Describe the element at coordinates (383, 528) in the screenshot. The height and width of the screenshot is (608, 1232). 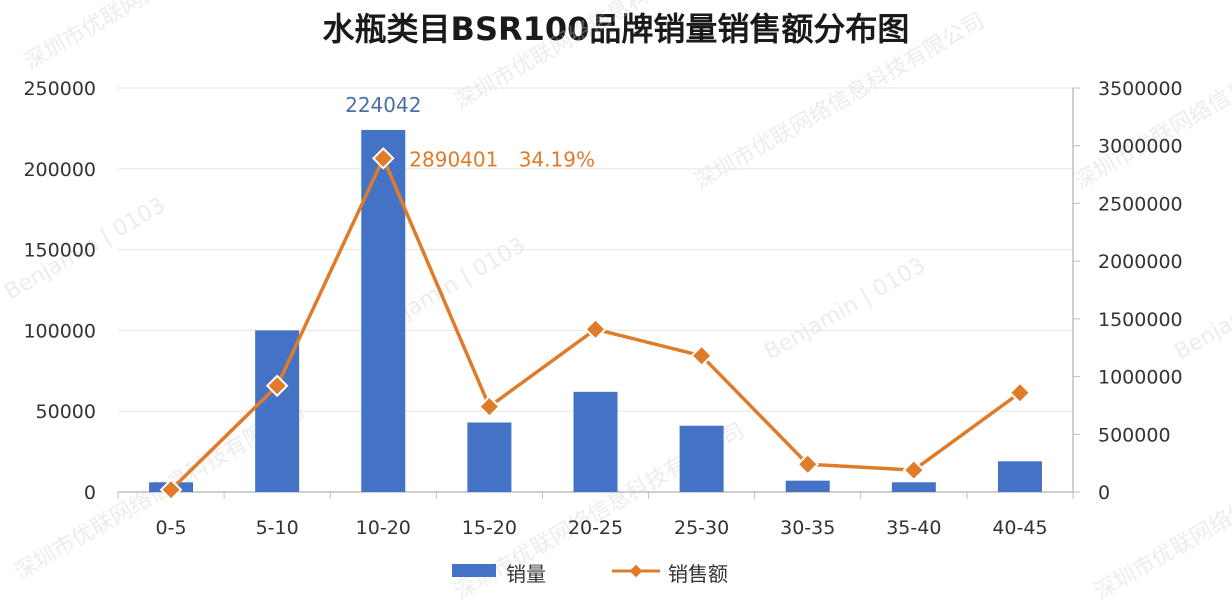
I see `x-tick-label: 10-20` at that location.